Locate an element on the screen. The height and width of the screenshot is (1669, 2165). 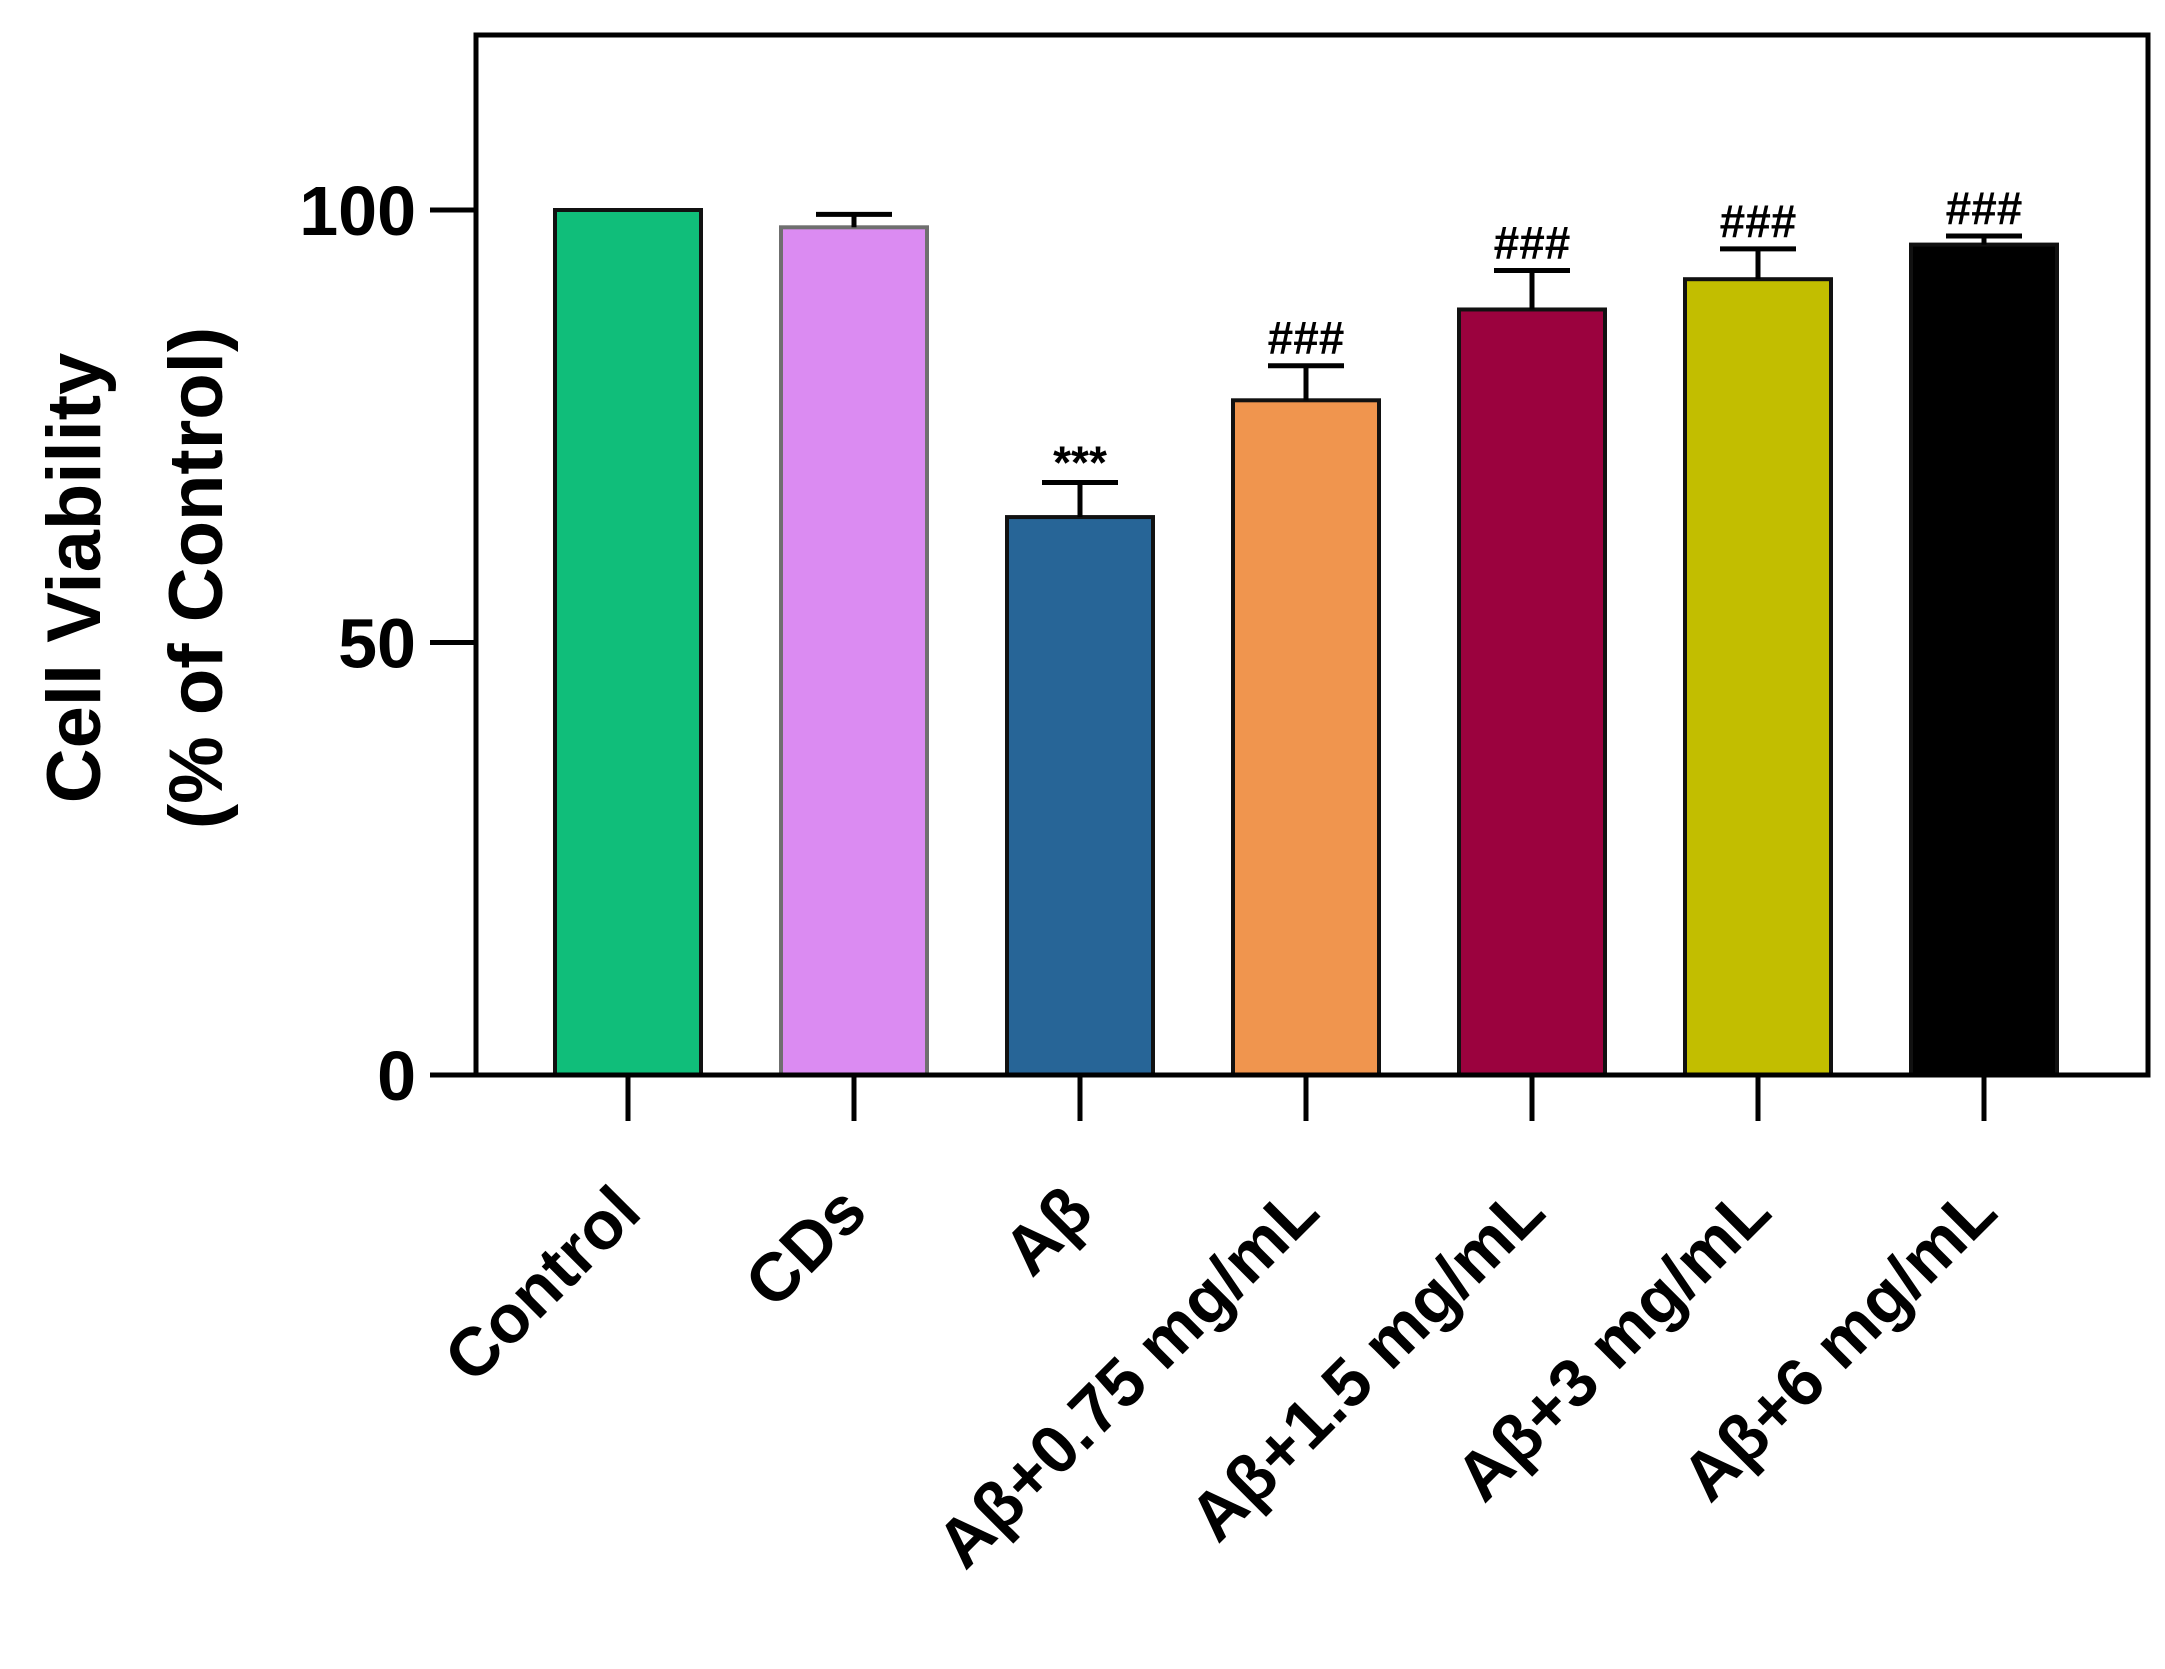
significance-label-3: ### is located at coordinates (1306, 338).